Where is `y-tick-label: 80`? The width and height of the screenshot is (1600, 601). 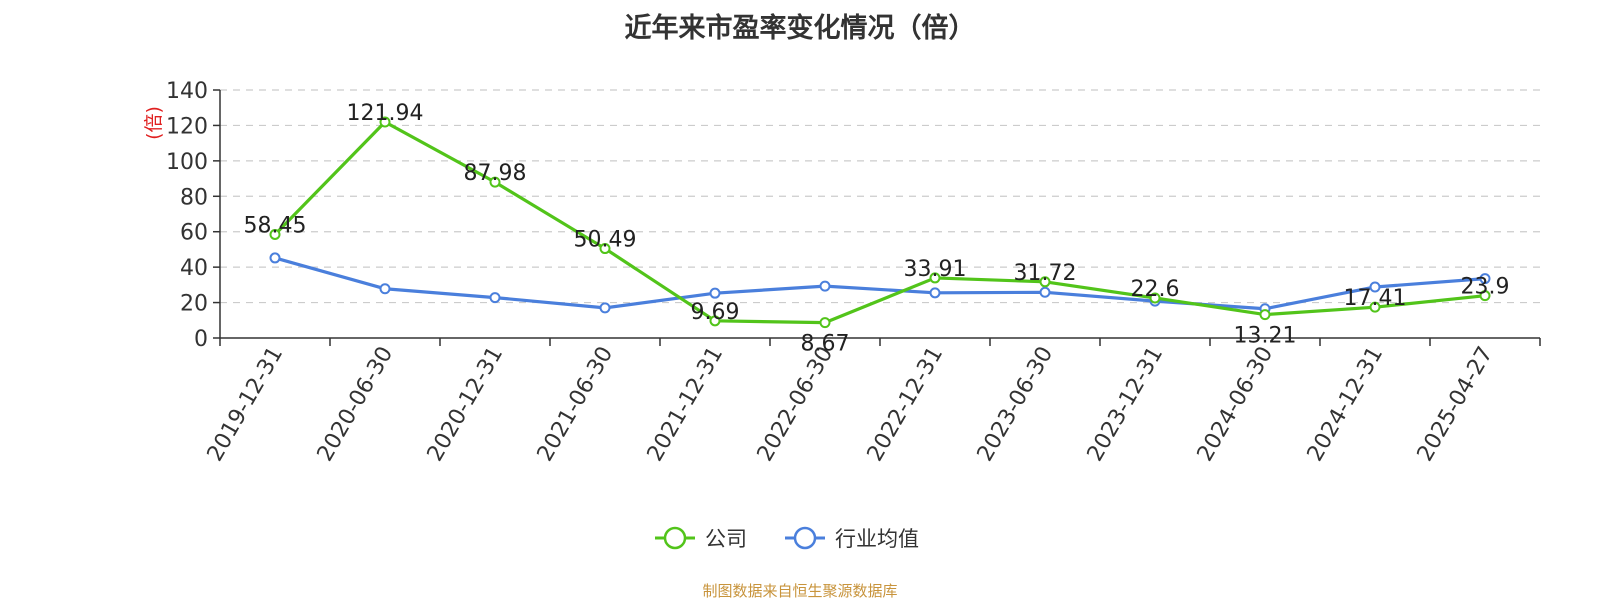 y-tick-label: 80 is located at coordinates (194, 197).